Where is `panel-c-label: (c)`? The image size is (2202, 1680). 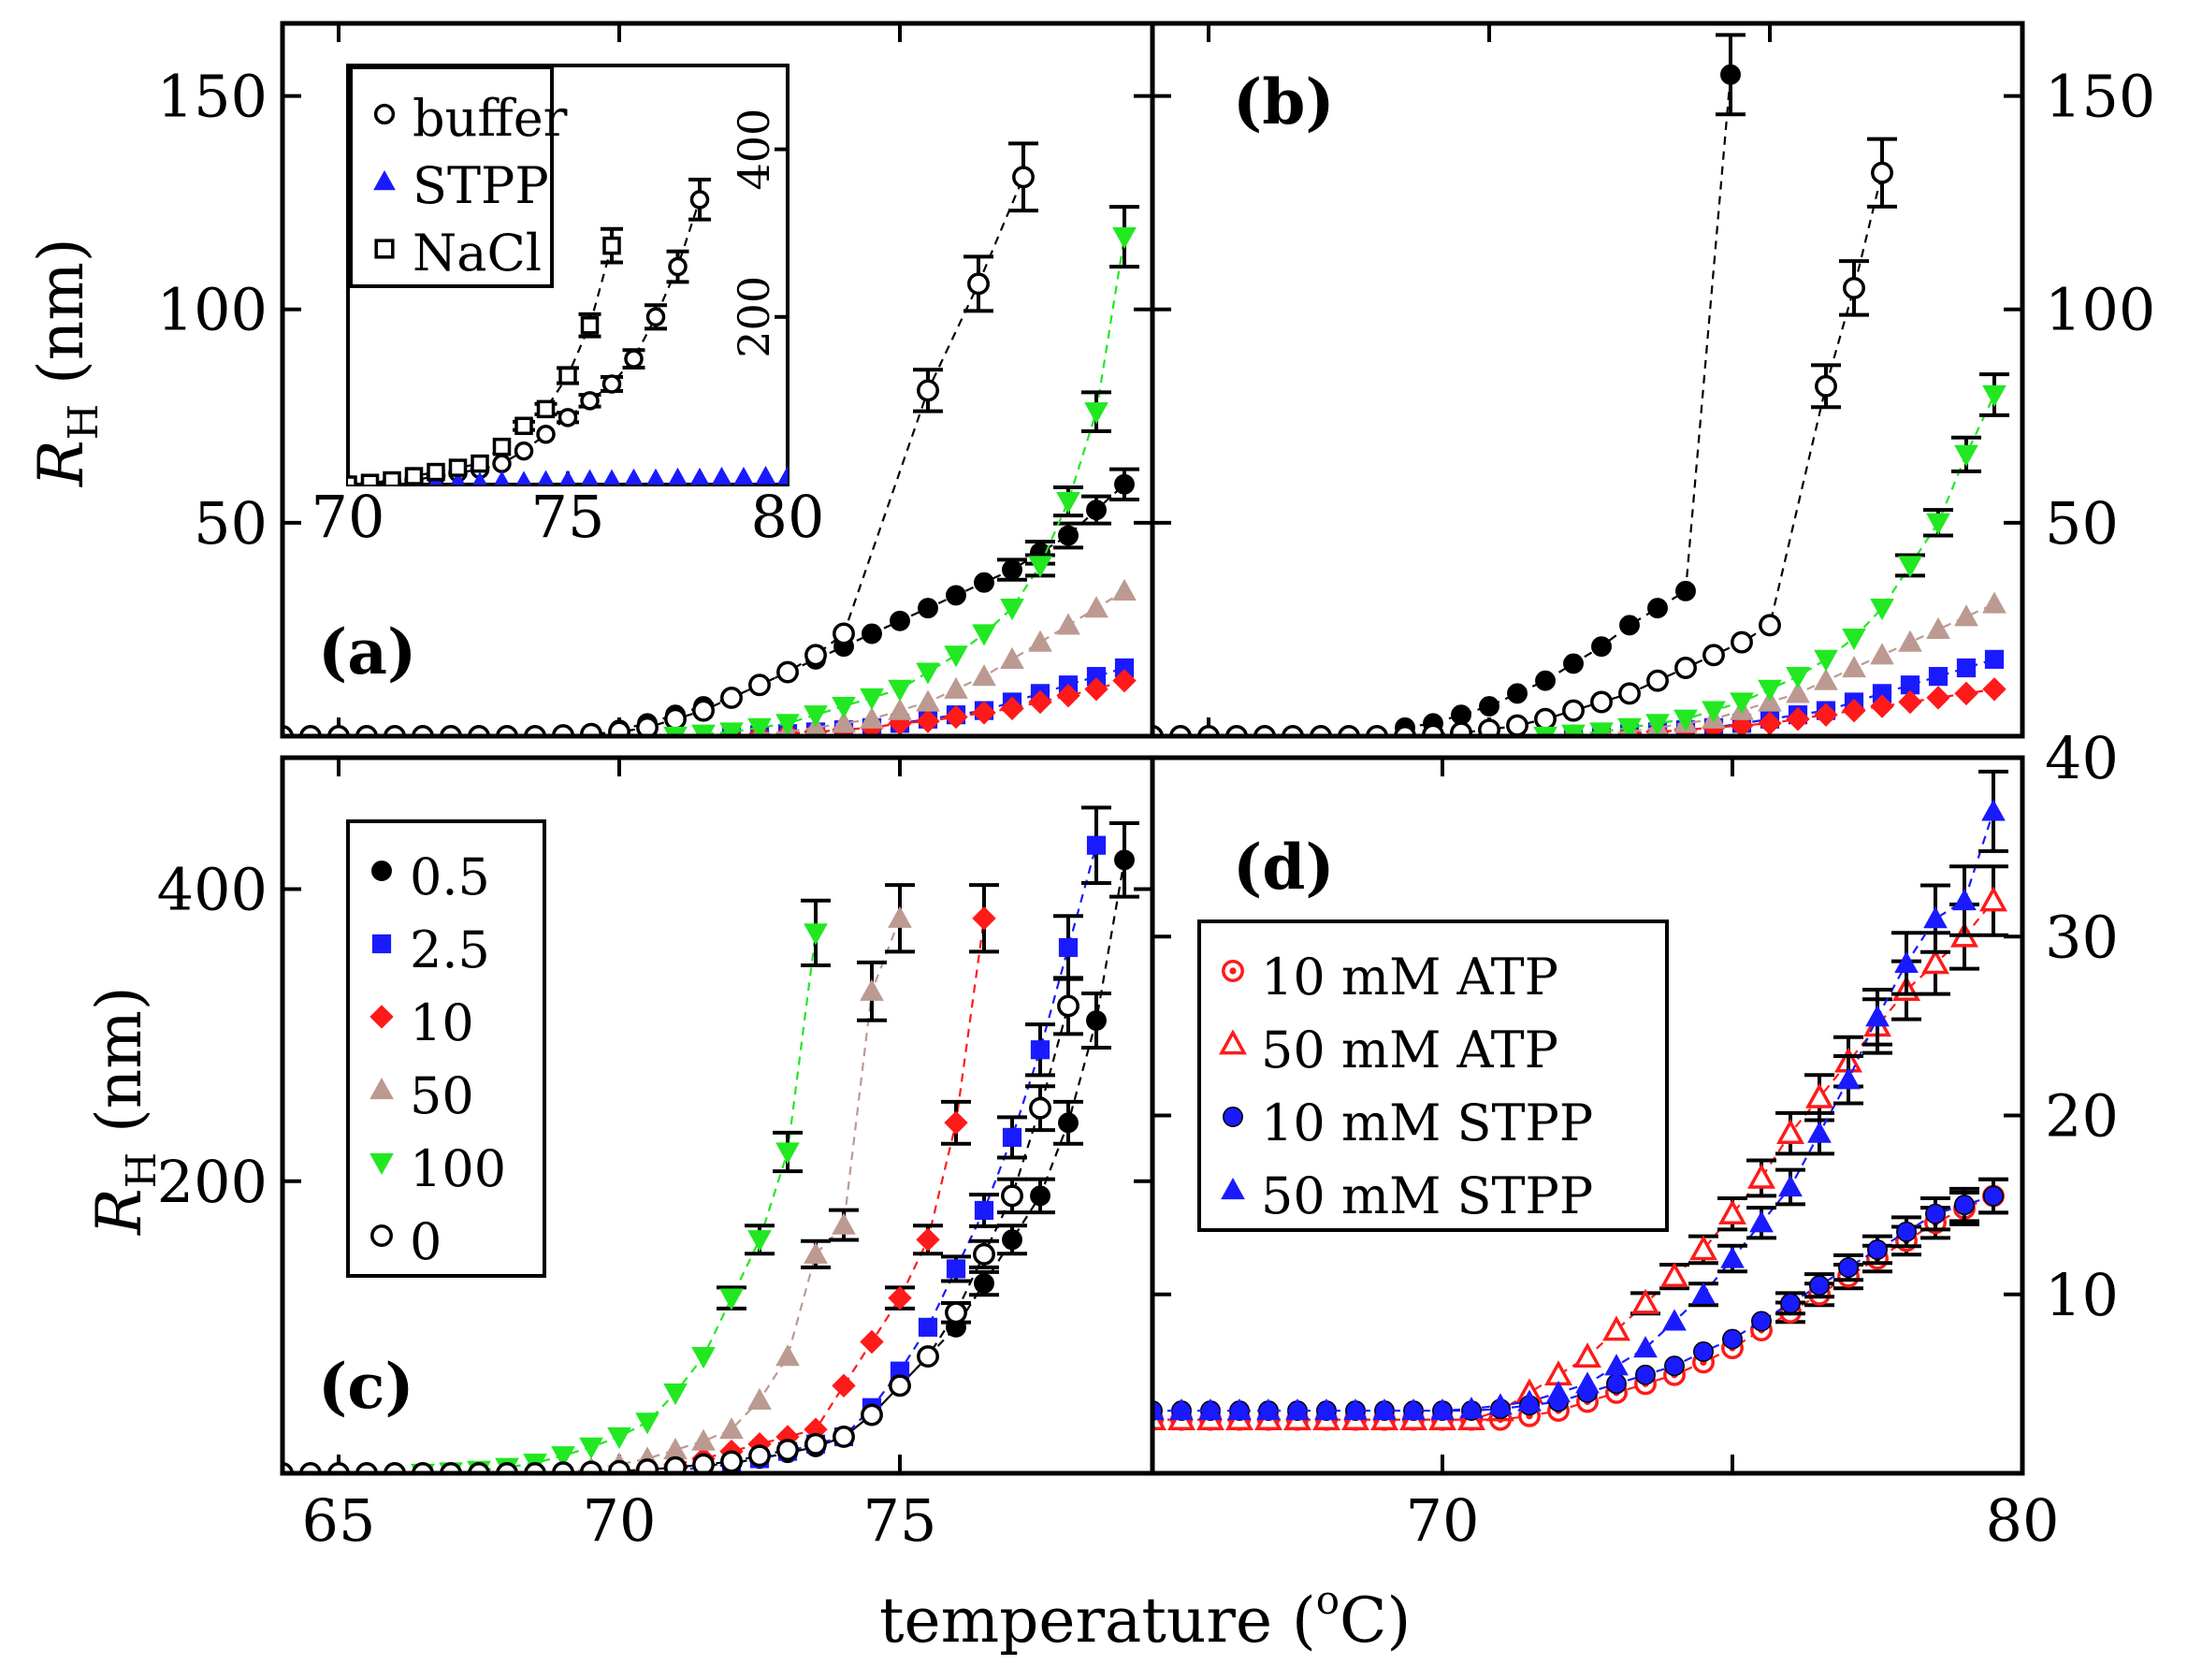 panel-c-label: (c) is located at coordinates (366, 1386).